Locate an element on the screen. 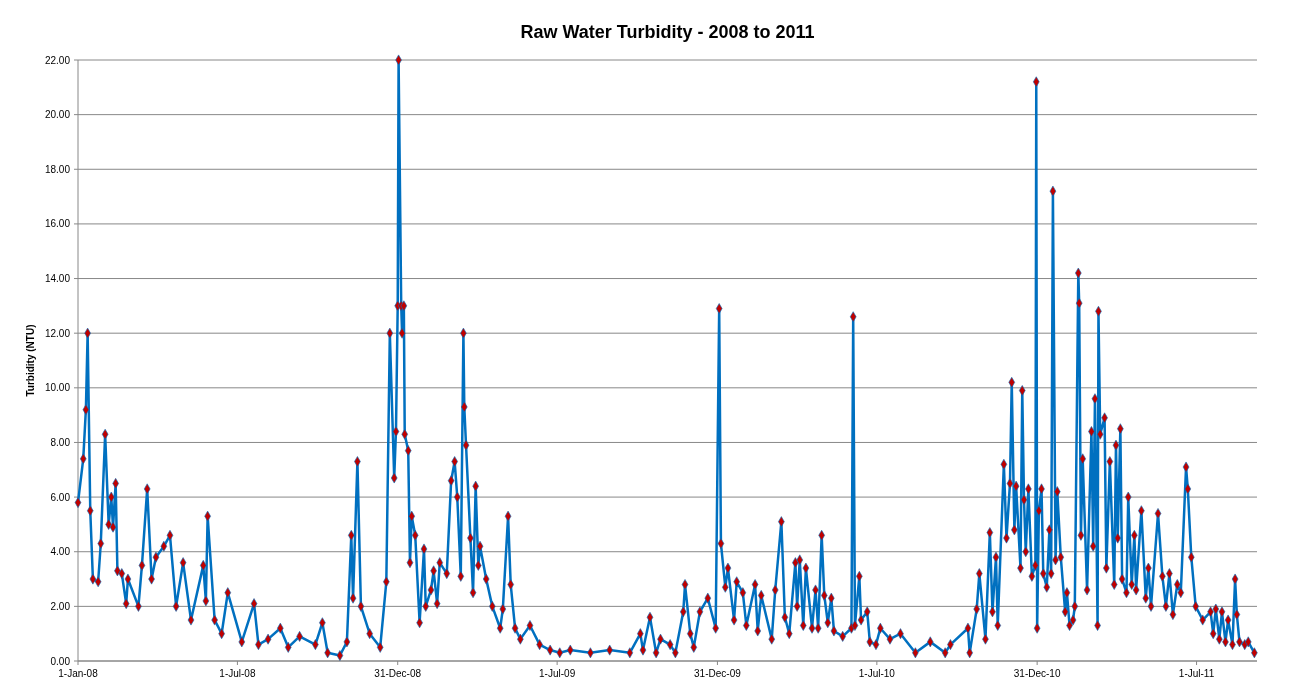 This screenshot has height=688, width=1291. x-tick-label: 1-Jul-10 is located at coordinates (877, 673).